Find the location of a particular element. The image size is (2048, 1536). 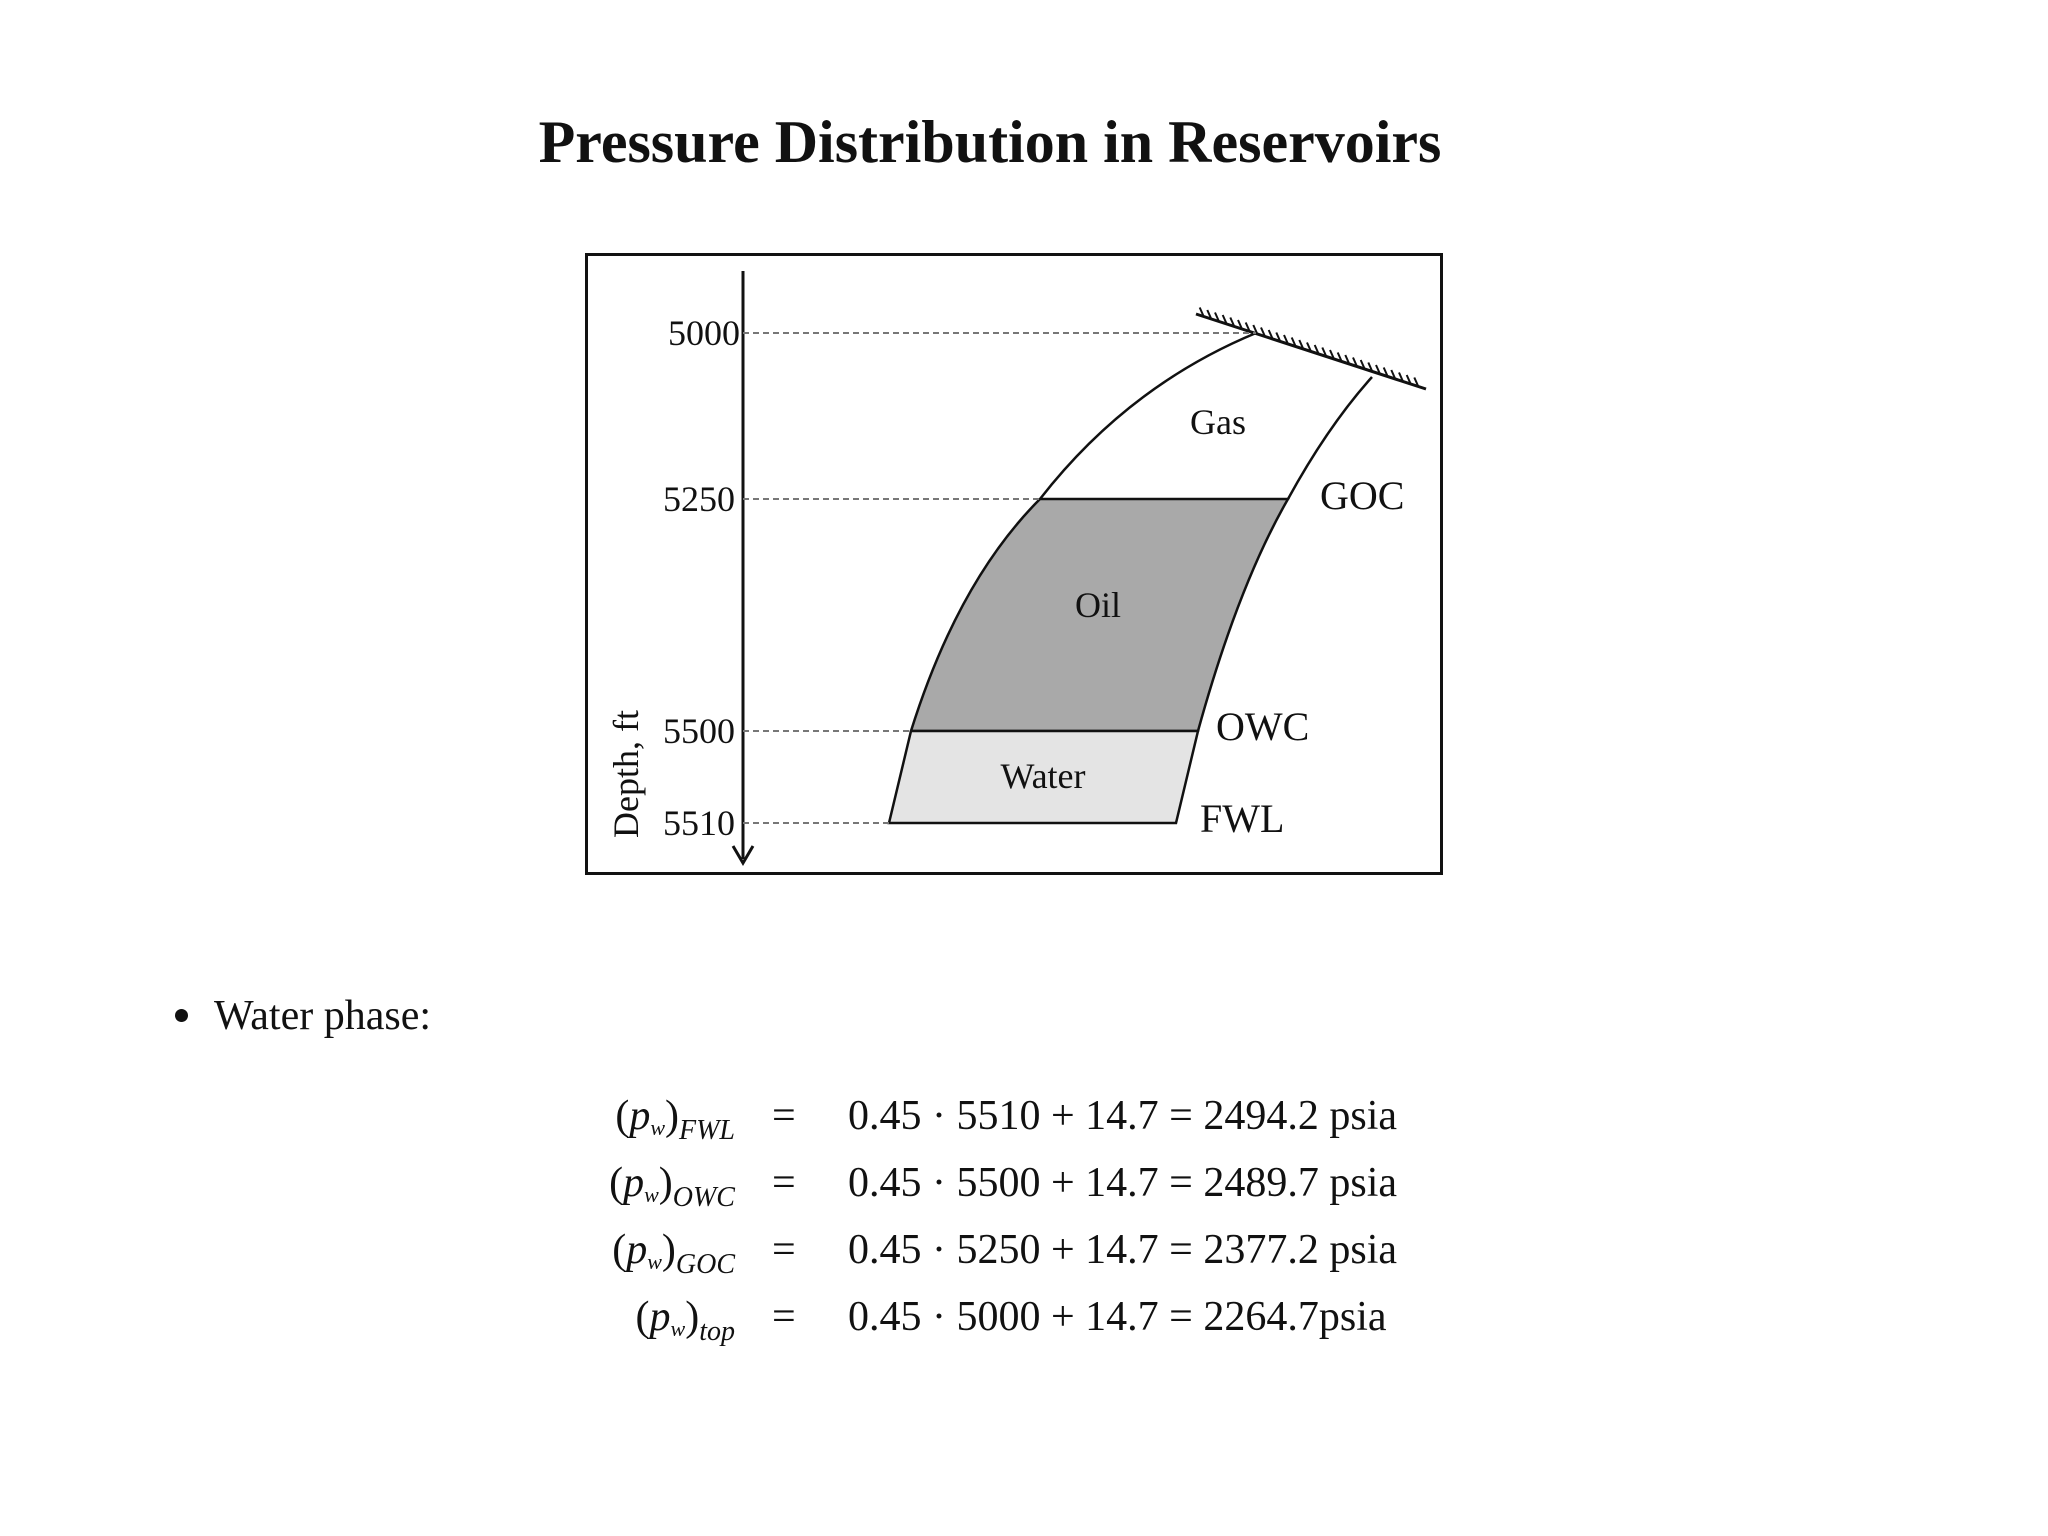

water-phase-bullet: Water phase: is located at coordinates (303, 1016).